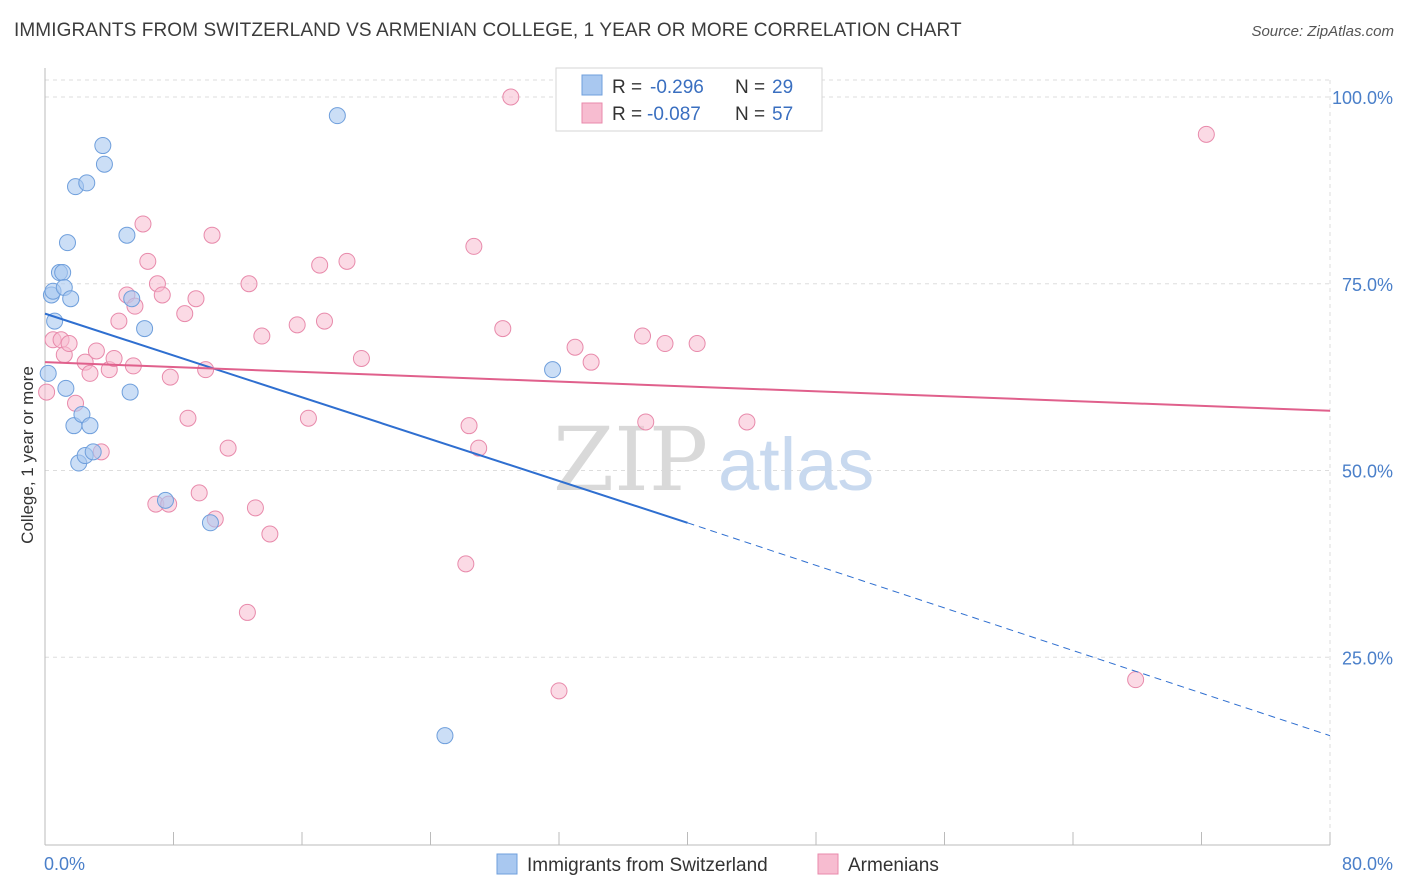 The image size is (1406, 892). I want to click on y-tick-label-0: 25.0%, so click(1367, 658).